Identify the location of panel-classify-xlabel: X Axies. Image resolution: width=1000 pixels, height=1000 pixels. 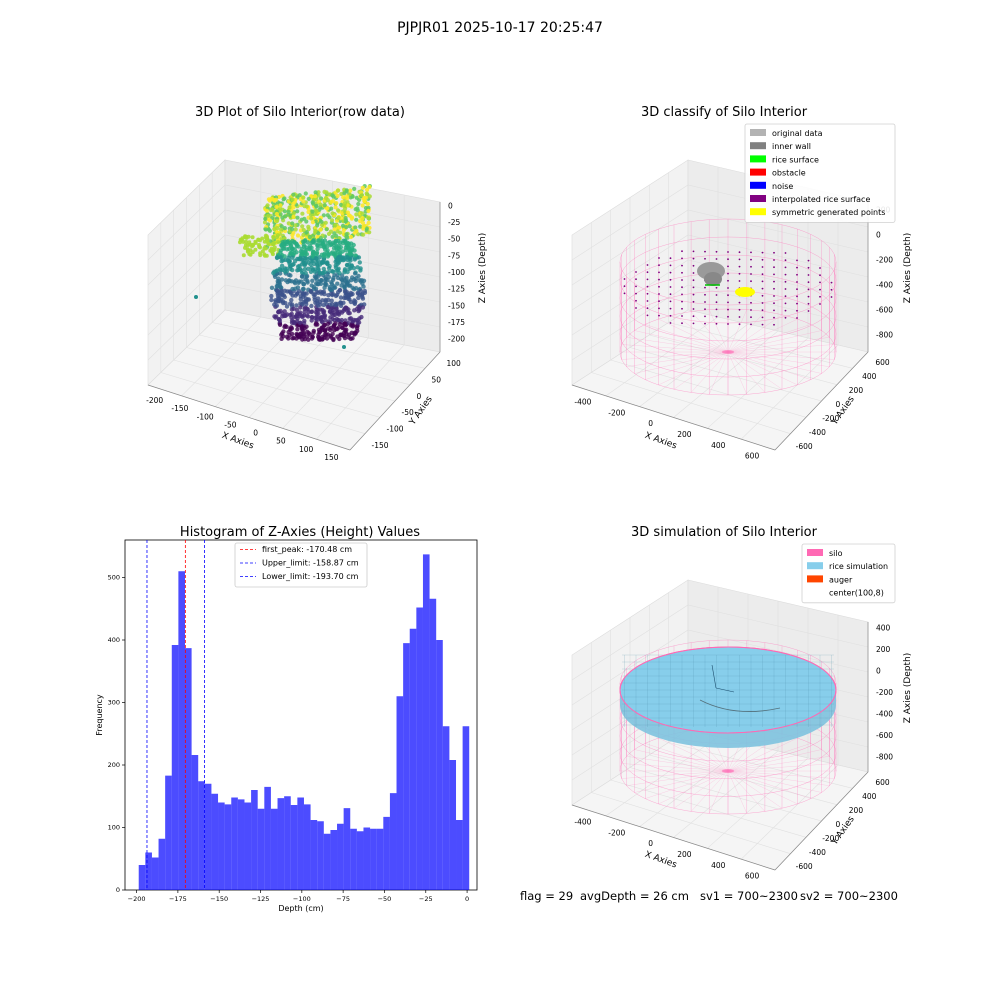
(660, 441).